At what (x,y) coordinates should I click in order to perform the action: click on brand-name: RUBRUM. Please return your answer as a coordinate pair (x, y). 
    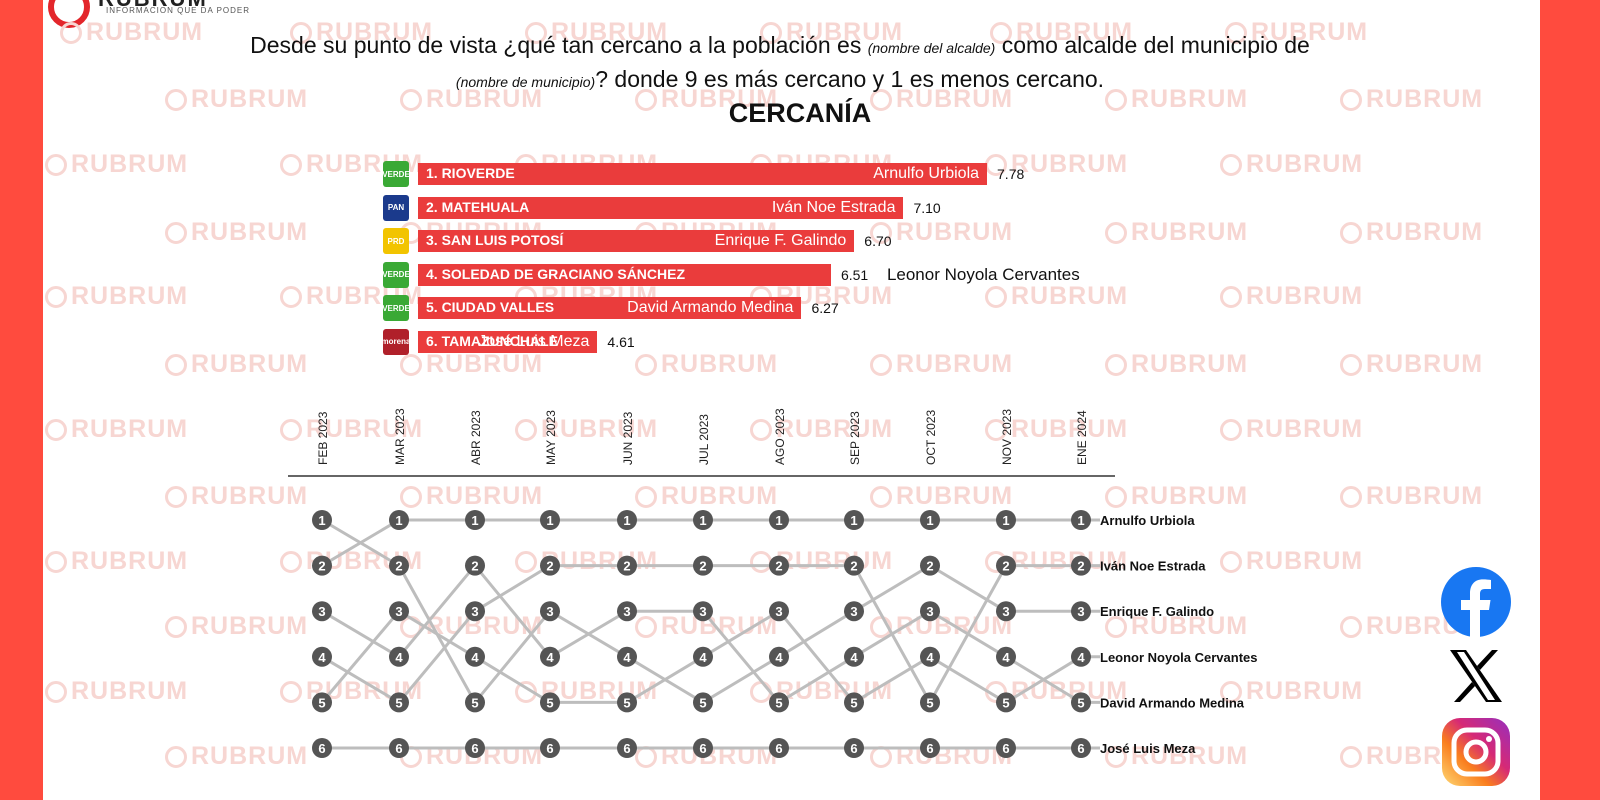
    Looking at the image, I should click on (153, 6).